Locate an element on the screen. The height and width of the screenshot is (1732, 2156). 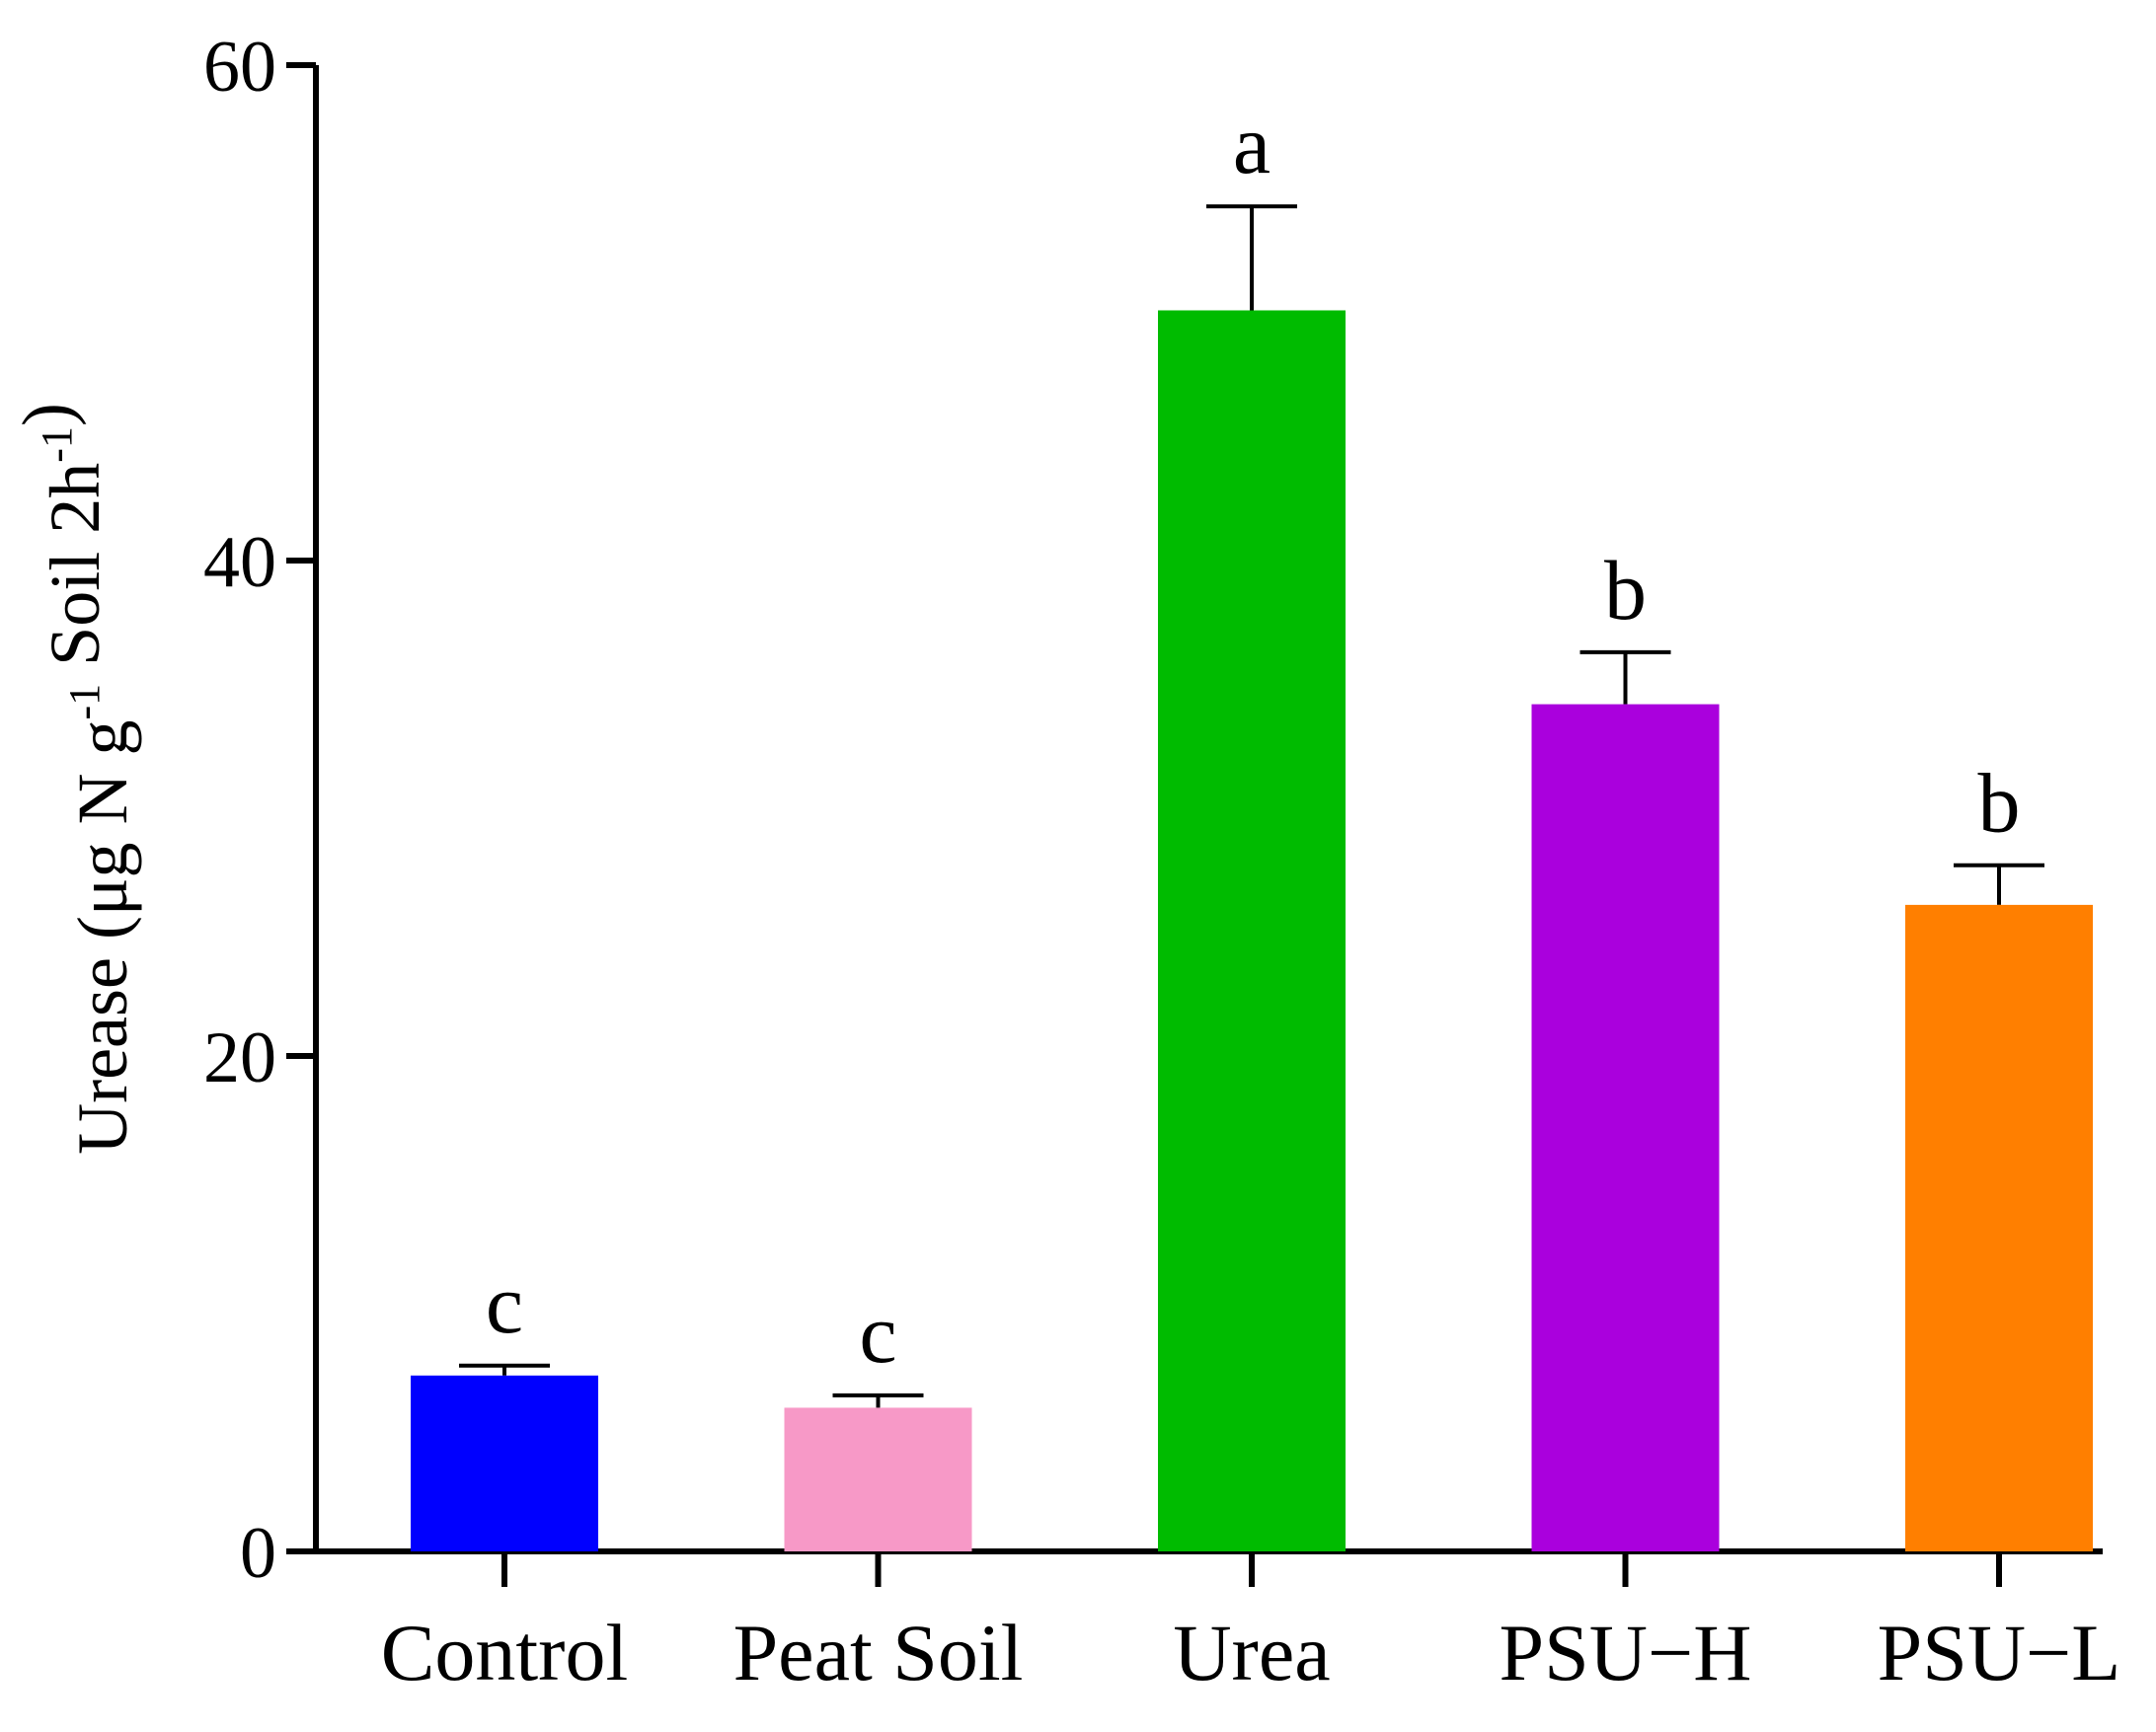
y-axis-title-text: ) is located at coordinates (47, 414).